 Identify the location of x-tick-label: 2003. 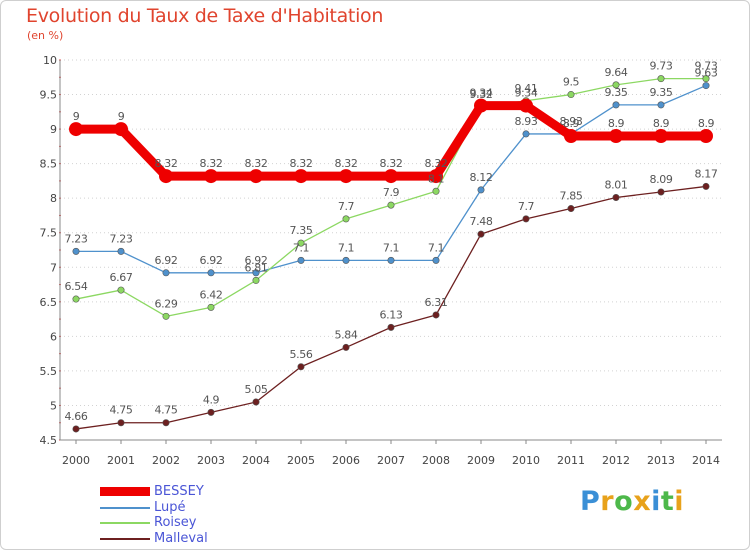
(211, 460).